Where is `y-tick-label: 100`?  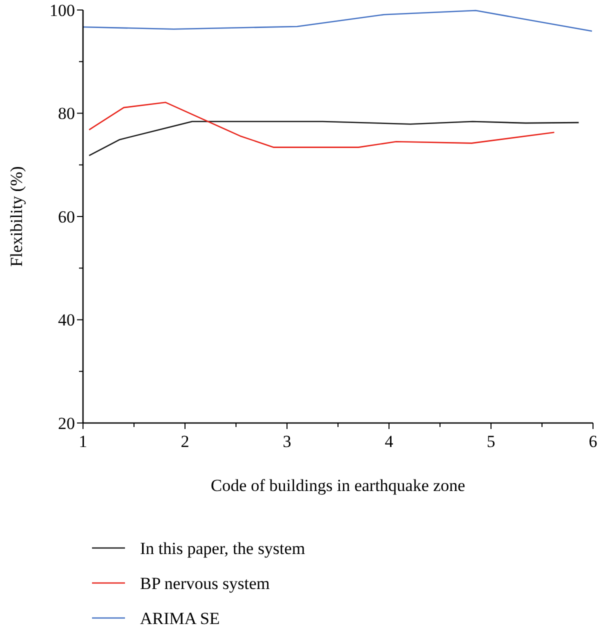 y-tick-label: 100 is located at coordinates (62, 10).